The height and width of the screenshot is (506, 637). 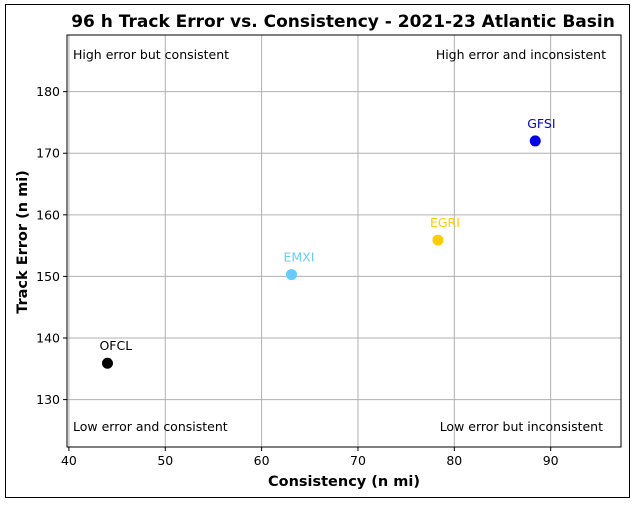 What do you see at coordinates (48, 276) in the screenshot?
I see `y-tick-label: 150` at bounding box center [48, 276].